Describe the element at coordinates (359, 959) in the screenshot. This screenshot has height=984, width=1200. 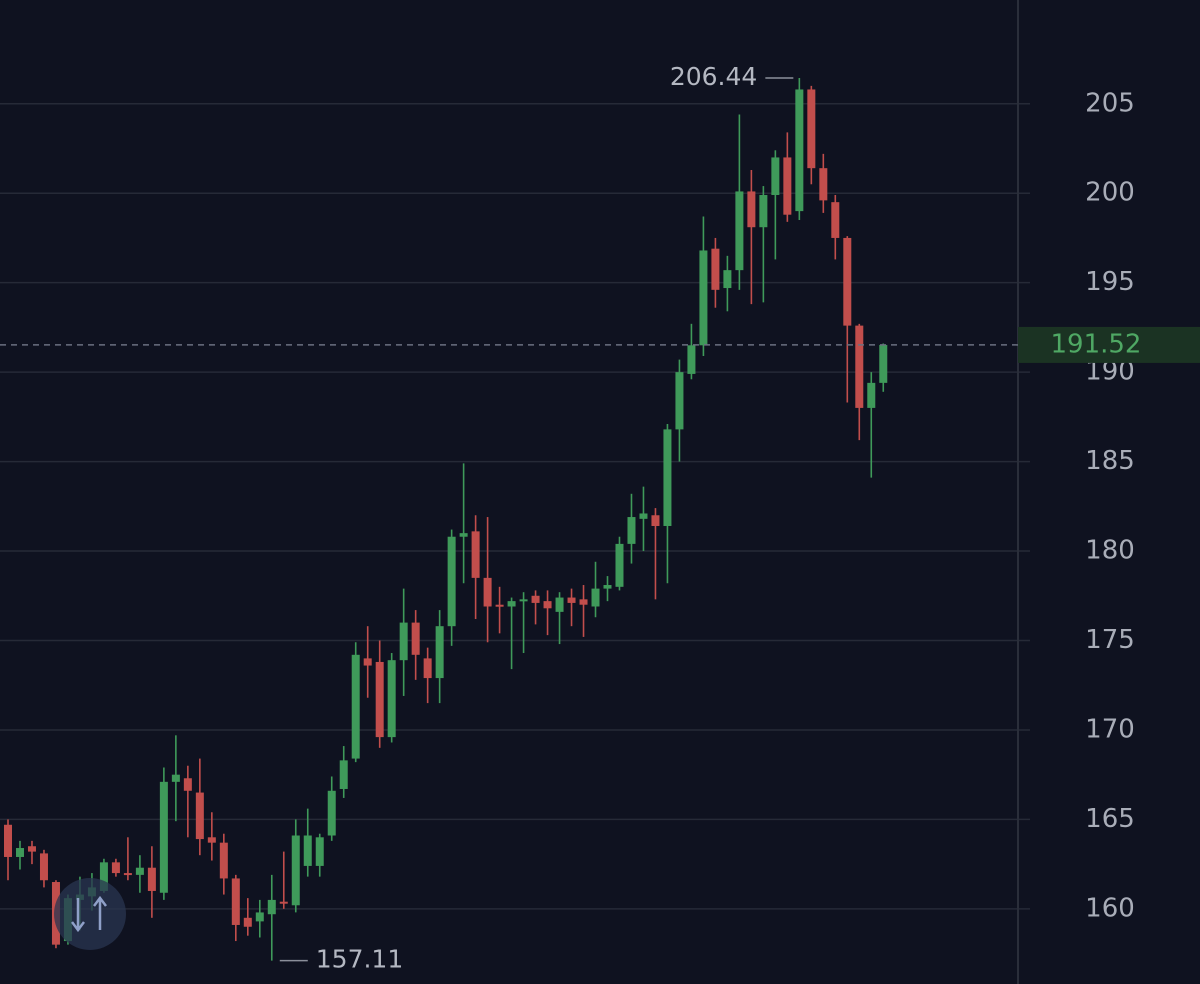
I see `min-label: 157.11` at that location.